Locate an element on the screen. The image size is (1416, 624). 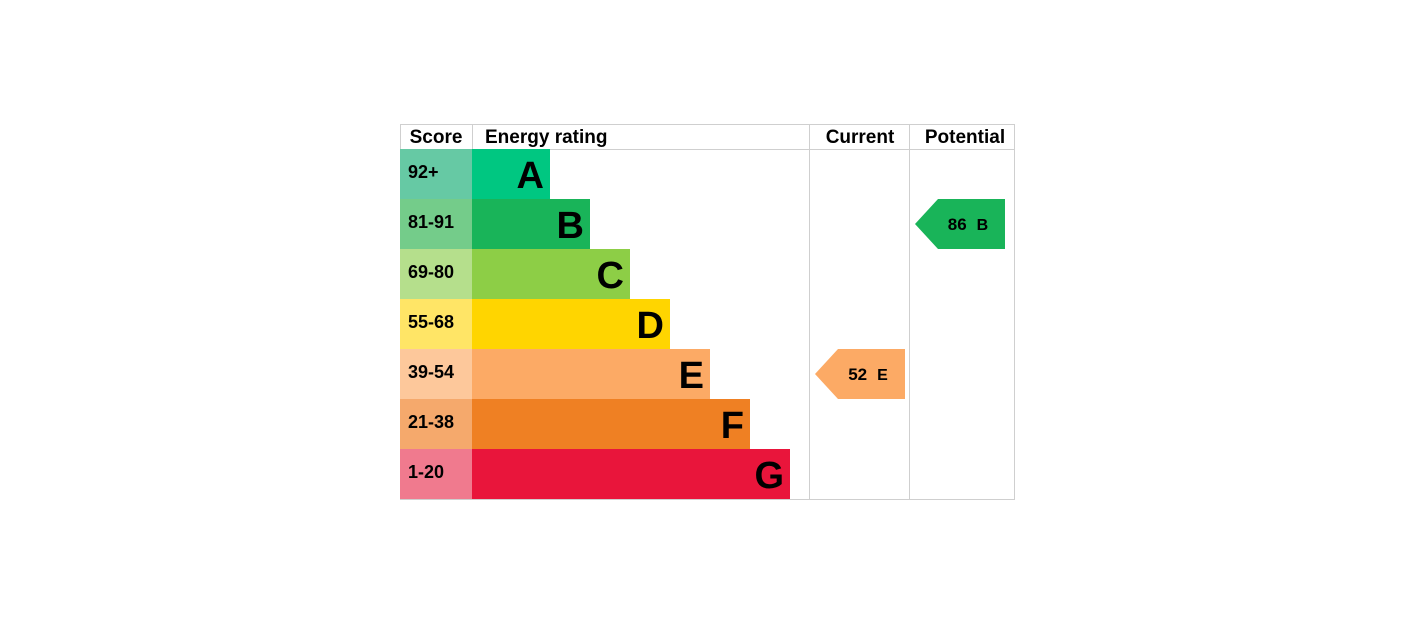
rating-letter-e: E is located at coordinates (691, 376).